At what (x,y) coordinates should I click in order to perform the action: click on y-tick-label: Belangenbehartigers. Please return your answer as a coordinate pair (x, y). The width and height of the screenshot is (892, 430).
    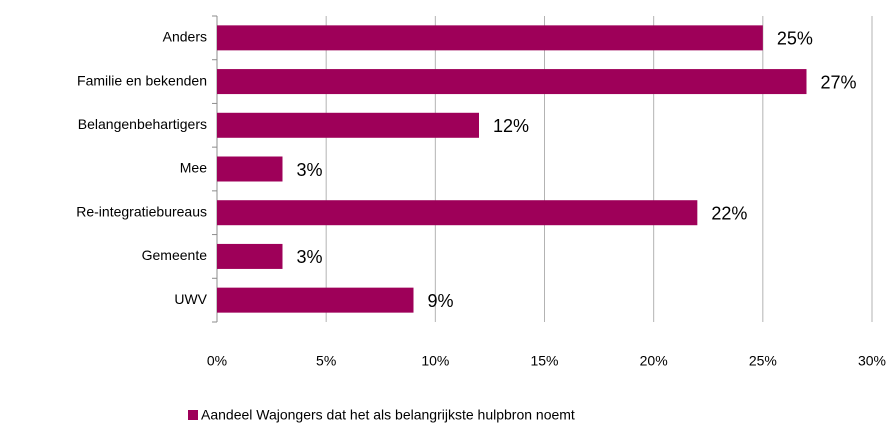
    Looking at the image, I should click on (142, 124).